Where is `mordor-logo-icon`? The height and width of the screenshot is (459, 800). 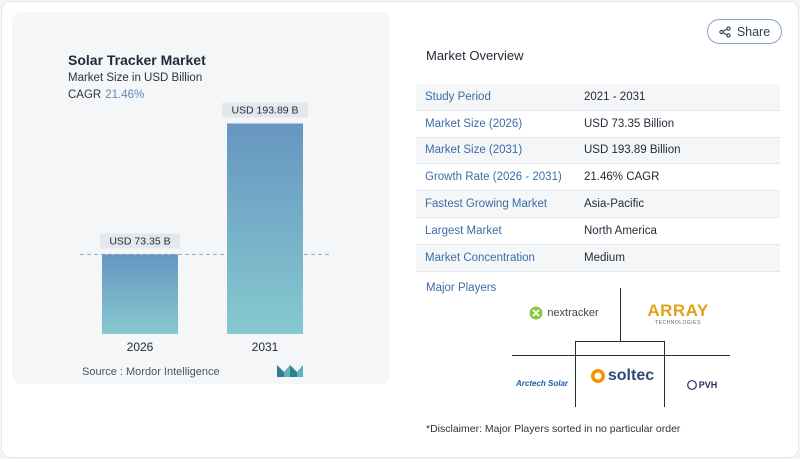
mordor-logo-icon is located at coordinates (290, 371).